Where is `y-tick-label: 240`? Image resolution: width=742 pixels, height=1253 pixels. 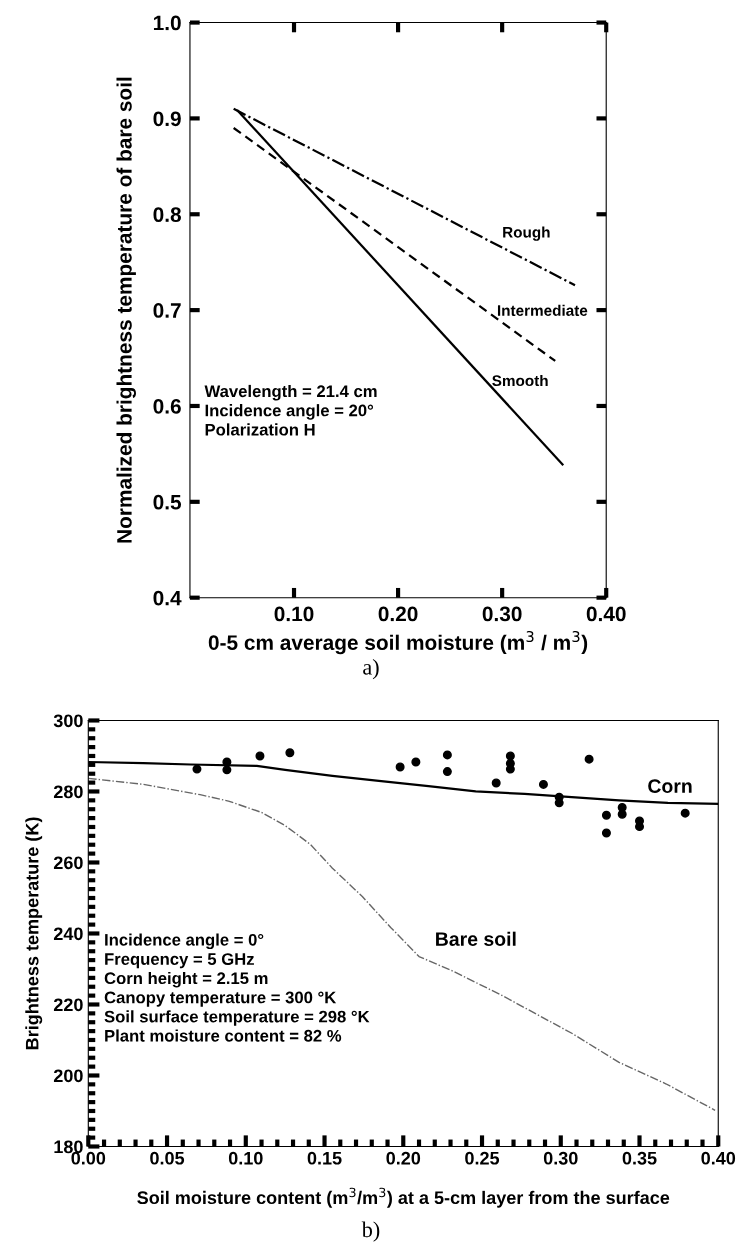
y-tick-label: 240 is located at coordinates (68, 934).